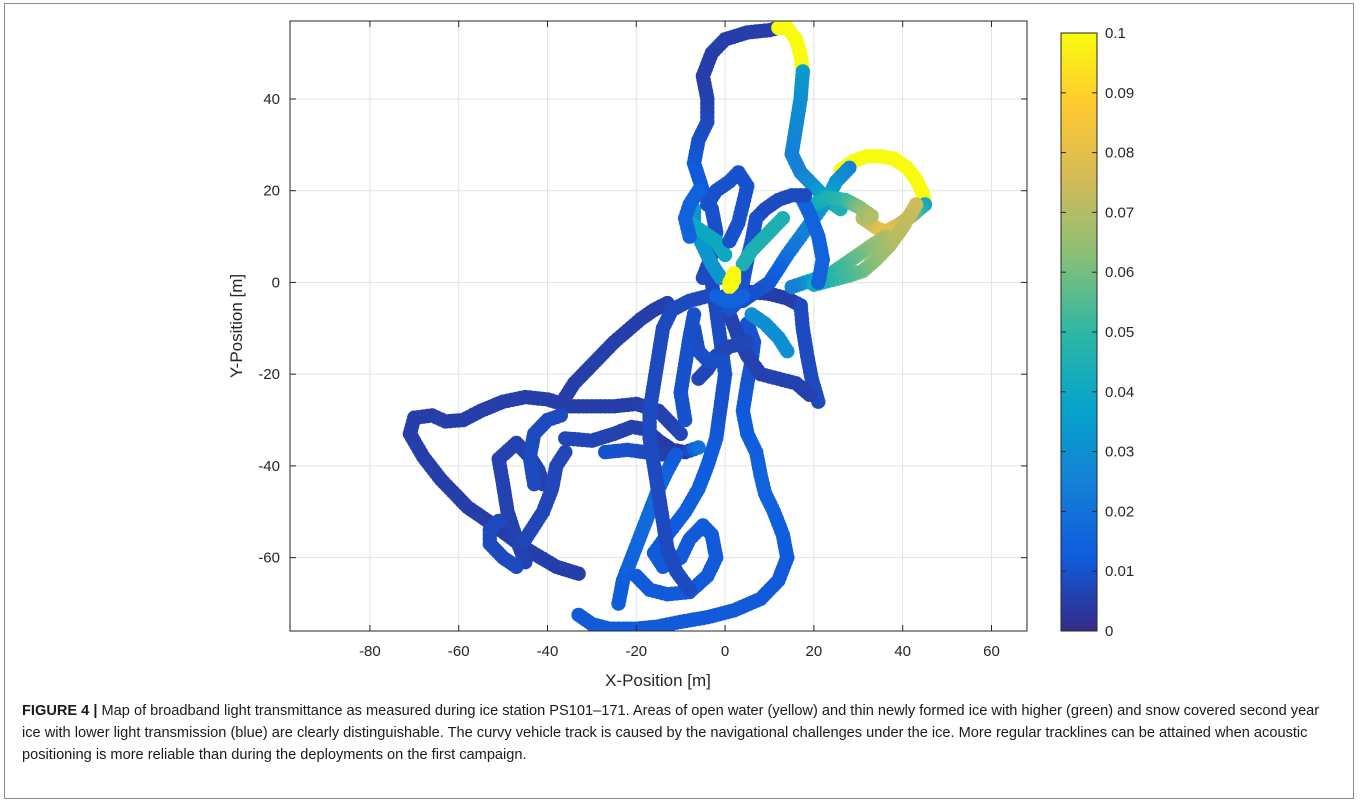 The width and height of the screenshot is (1360, 804). What do you see at coordinates (271, 191) in the screenshot?
I see `y-tick-label: 20` at bounding box center [271, 191].